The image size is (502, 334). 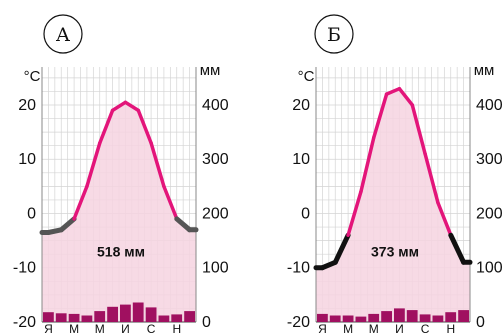 What do you see at coordinates (334, 35) in the screenshot?
I see `chart-label: Б` at bounding box center [334, 35].